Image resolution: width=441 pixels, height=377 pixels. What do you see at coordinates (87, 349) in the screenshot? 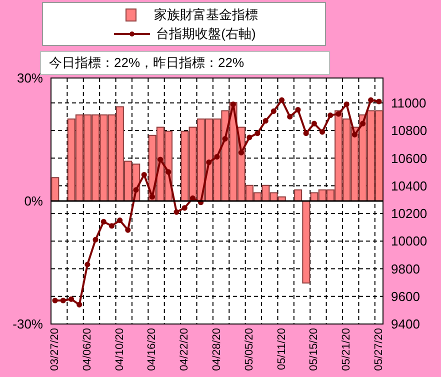
I see `x-tick-label: 04/06/20` at bounding box center [87, 349].